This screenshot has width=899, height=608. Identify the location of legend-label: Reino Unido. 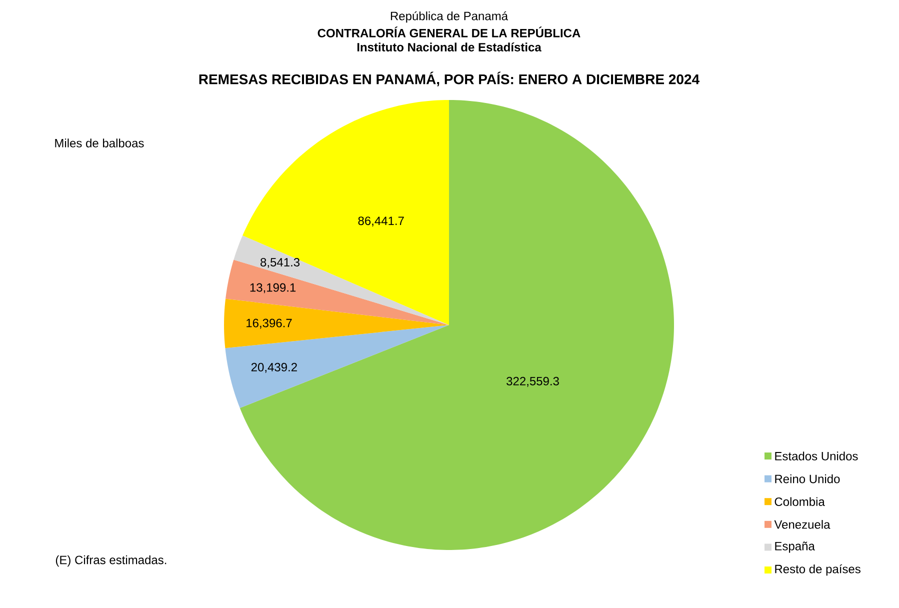
(807, 479).